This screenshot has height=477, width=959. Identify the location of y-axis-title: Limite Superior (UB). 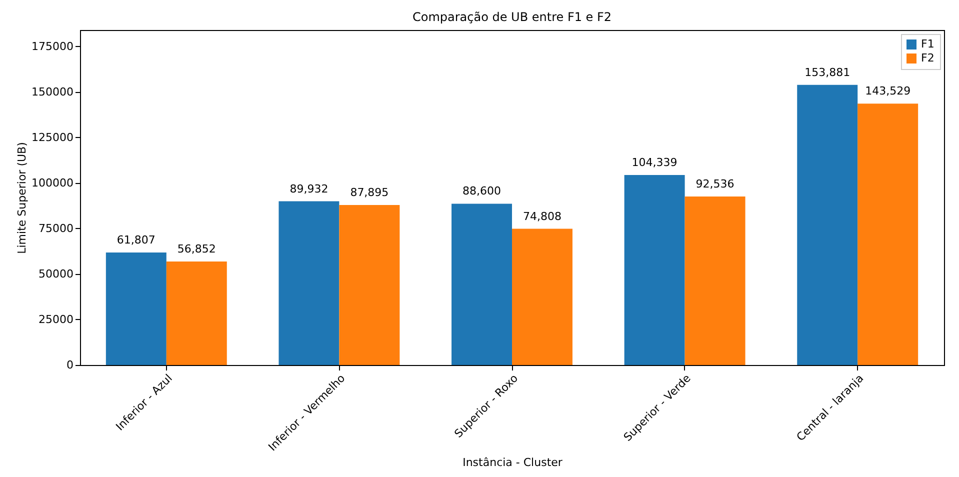
(22, 198).